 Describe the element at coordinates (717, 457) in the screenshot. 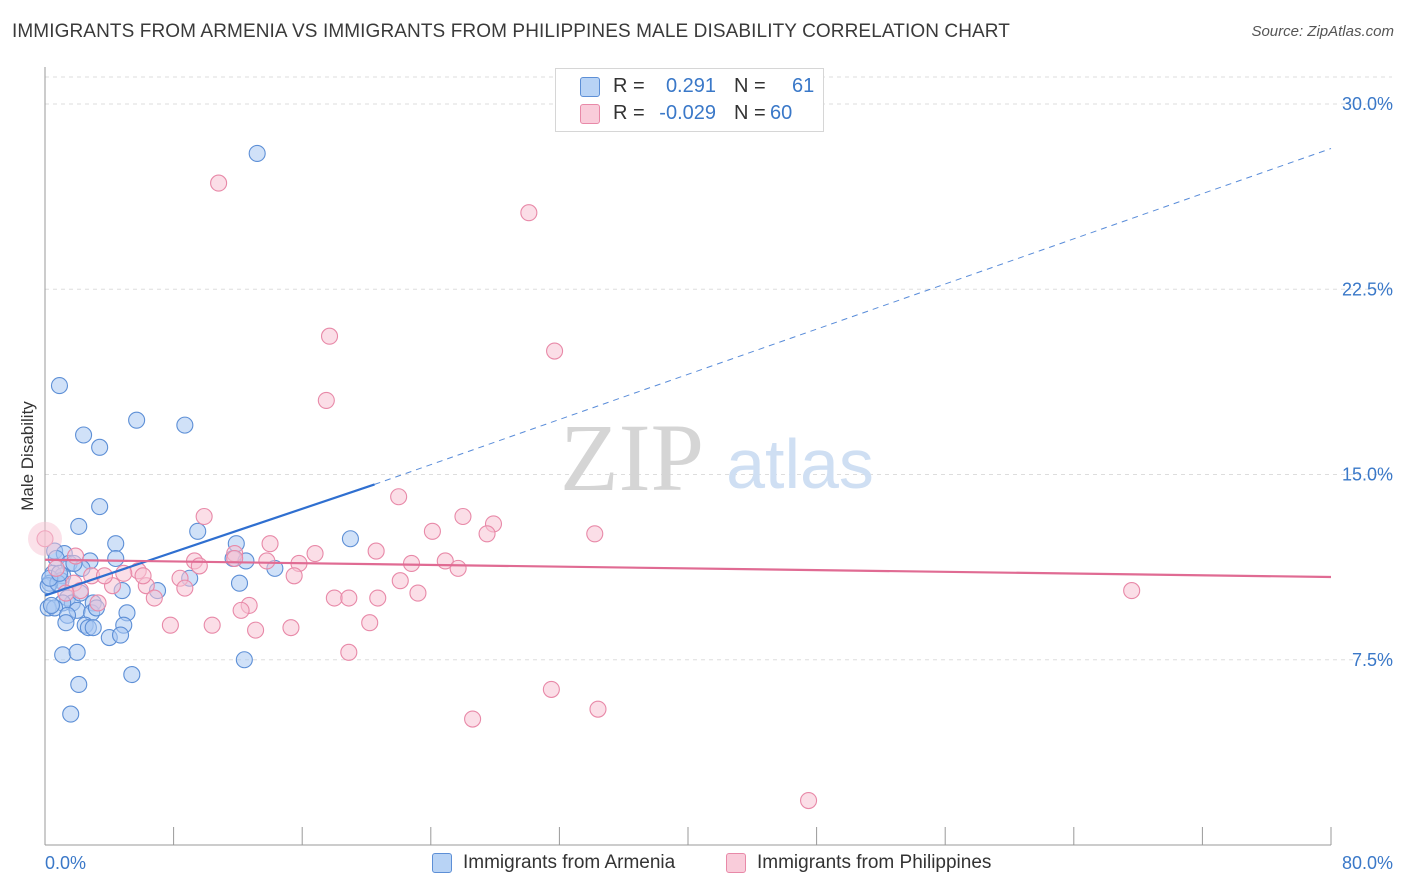

I see `zipatlas-watermark: ZIP atlas` at that location.